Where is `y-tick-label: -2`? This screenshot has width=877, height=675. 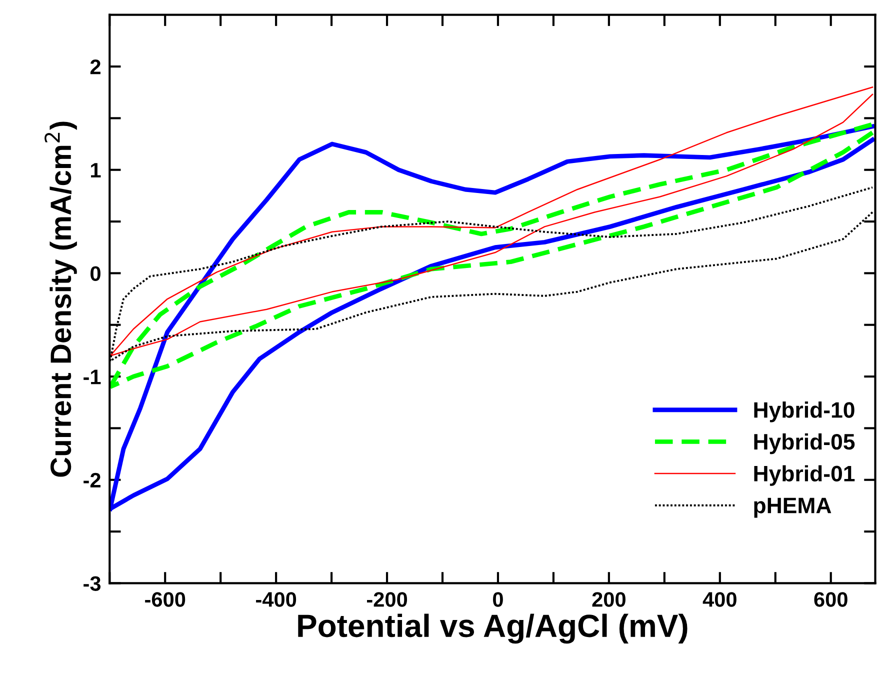
y-tick-label: -2 is located at coordinates (92, 480).